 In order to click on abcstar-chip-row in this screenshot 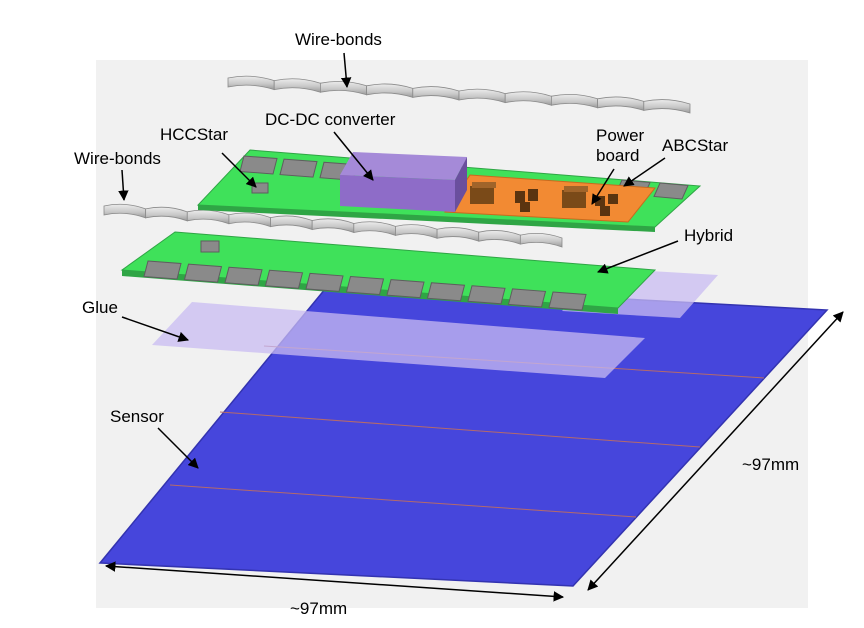, I will do `click(365, 285)`.